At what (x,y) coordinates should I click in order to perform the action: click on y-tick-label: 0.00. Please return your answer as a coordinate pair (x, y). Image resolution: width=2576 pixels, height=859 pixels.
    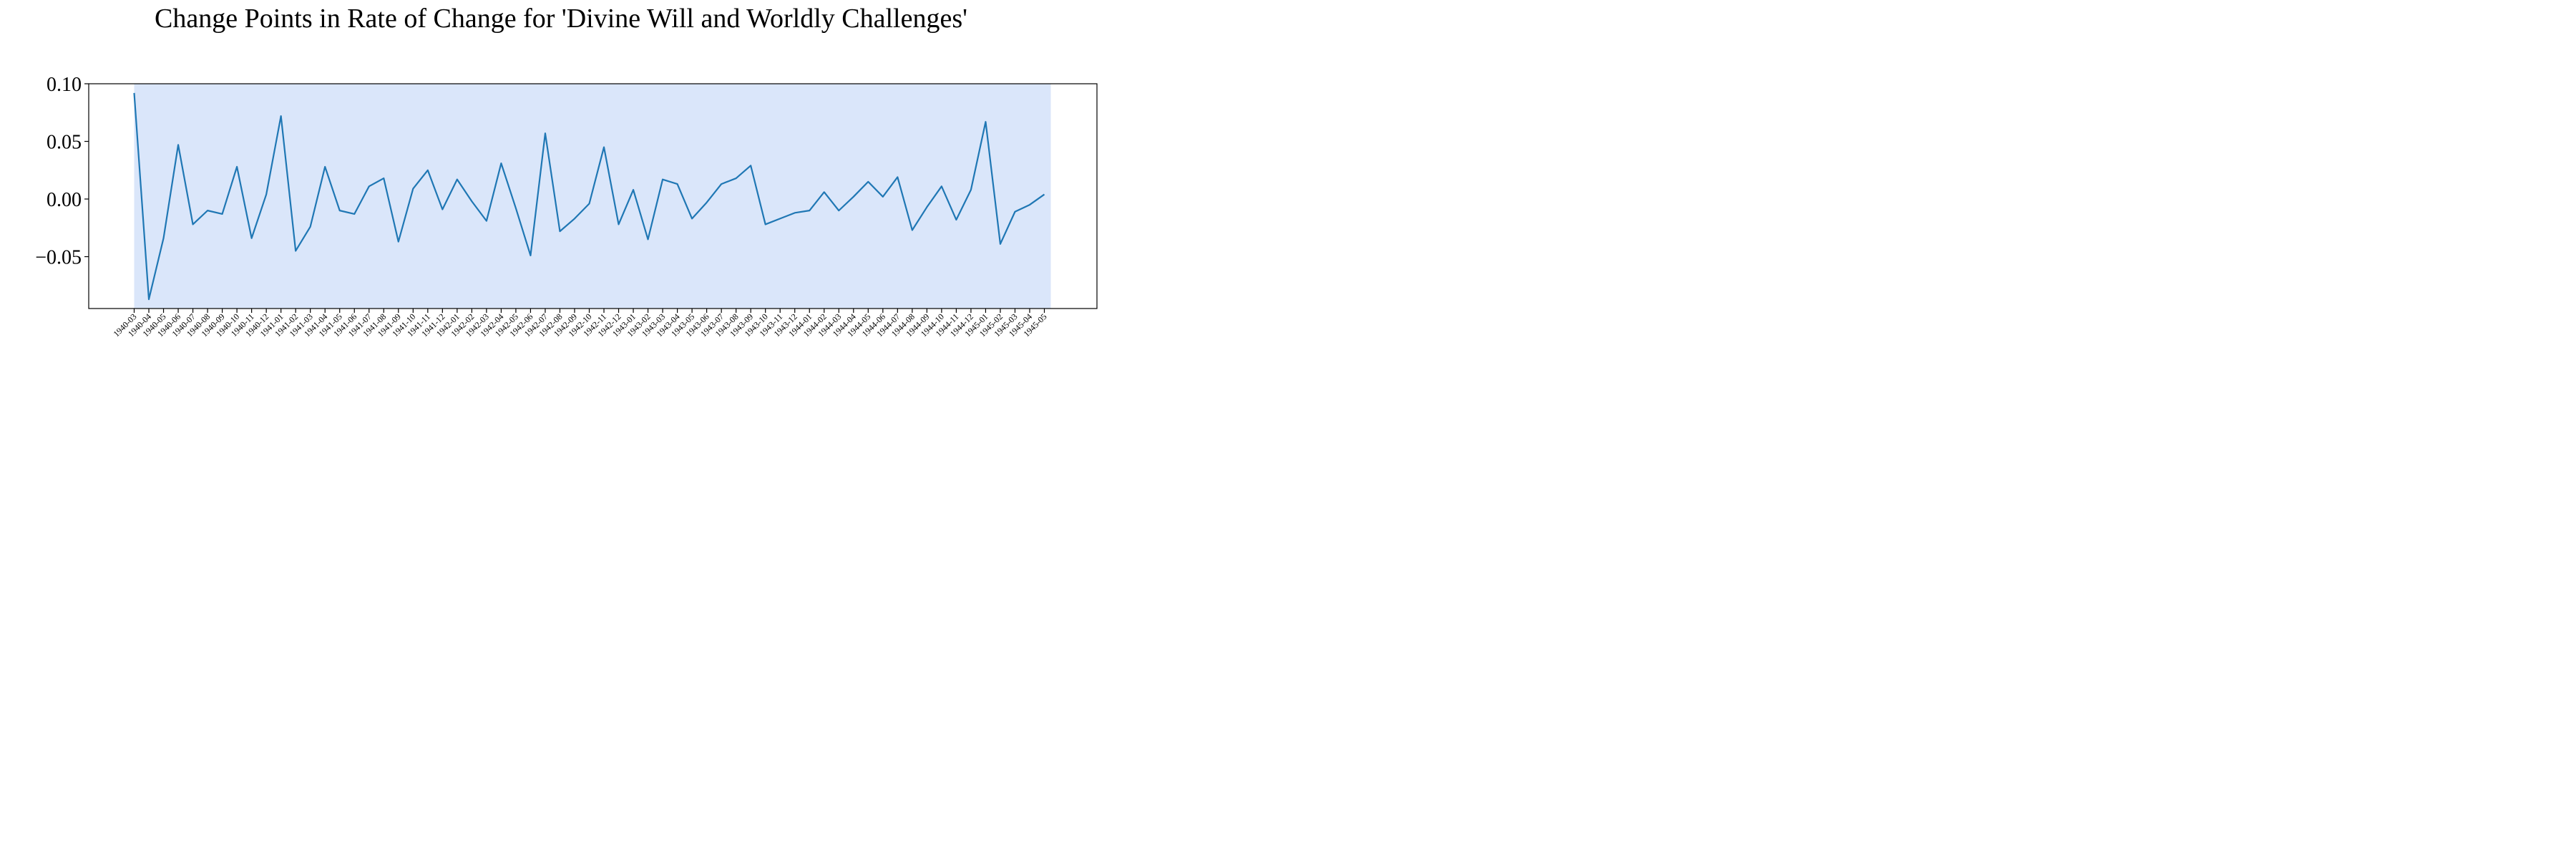
    Looking at the image, I should click on (64, 200).